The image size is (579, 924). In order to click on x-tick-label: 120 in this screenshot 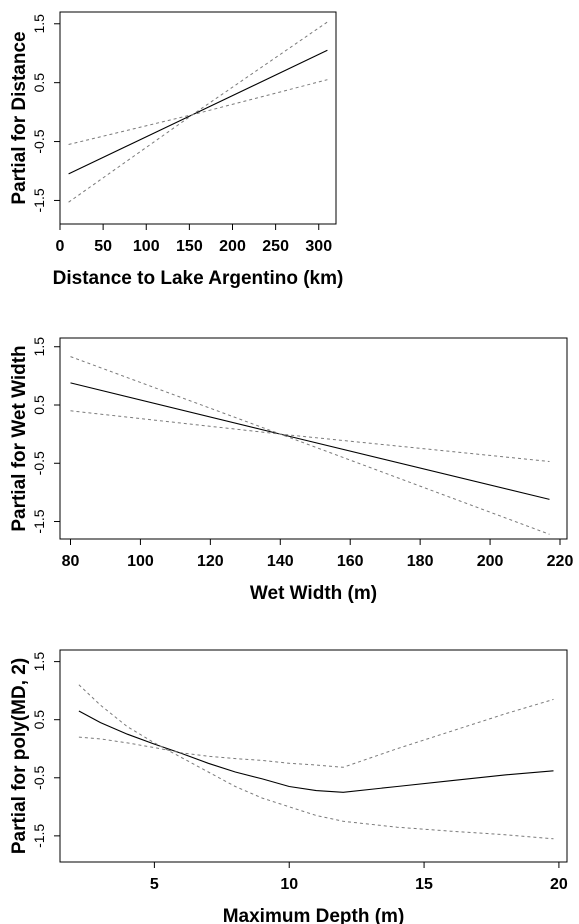, I will do `click(210, 561)`.